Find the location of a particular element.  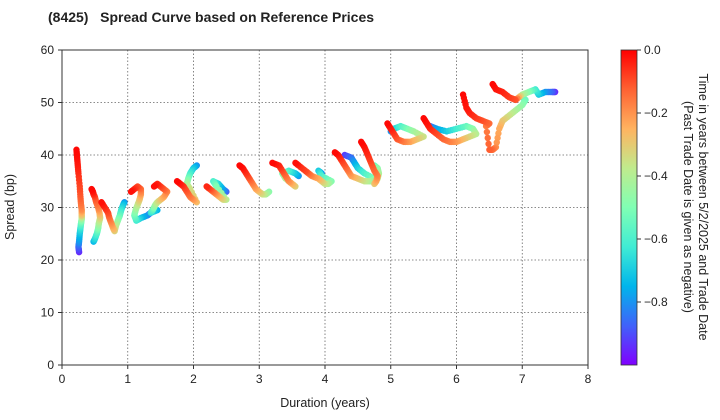

x-tick-label: 7 is located at coordinates (522, 379).